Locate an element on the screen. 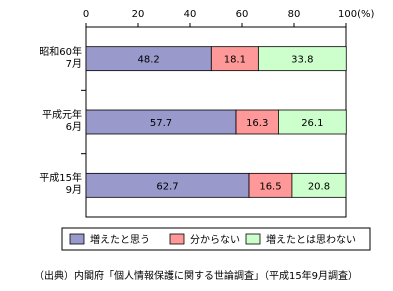 The width and height of the screenshot is (393, 291). y-tick-label: 平成元年 6月 is located at coordinates (62, 121).